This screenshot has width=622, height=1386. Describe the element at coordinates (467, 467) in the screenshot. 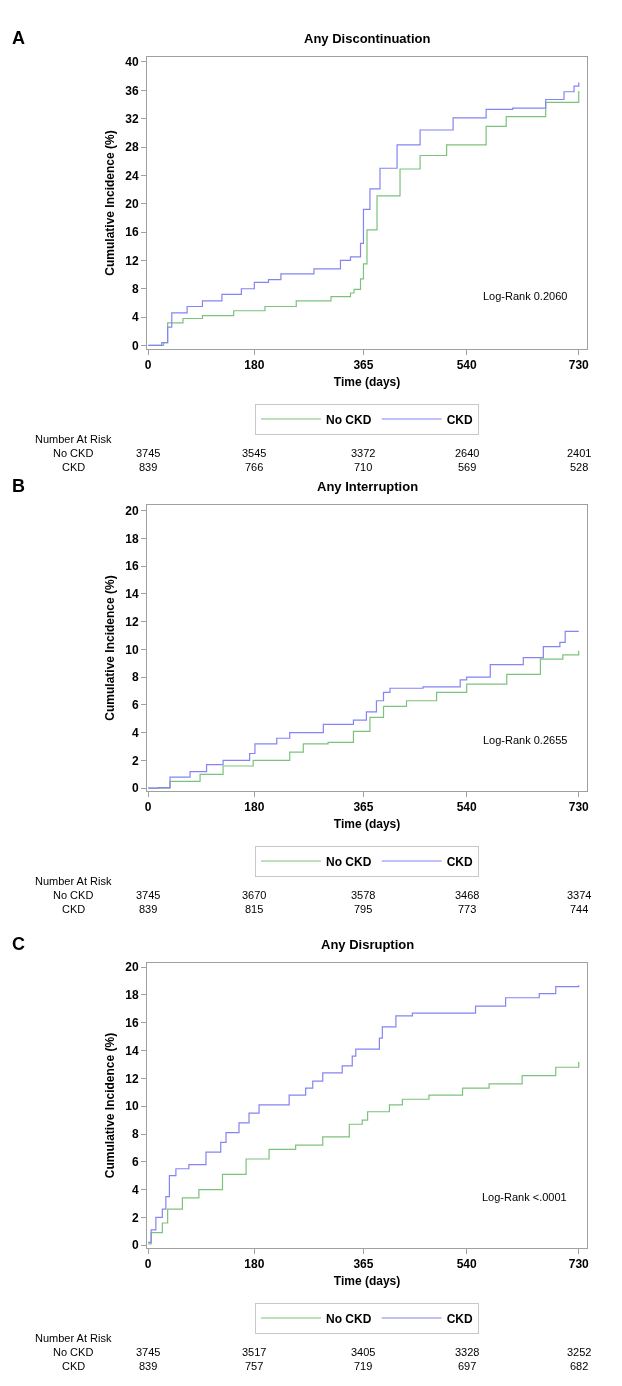

I see `text: 569` at that location.